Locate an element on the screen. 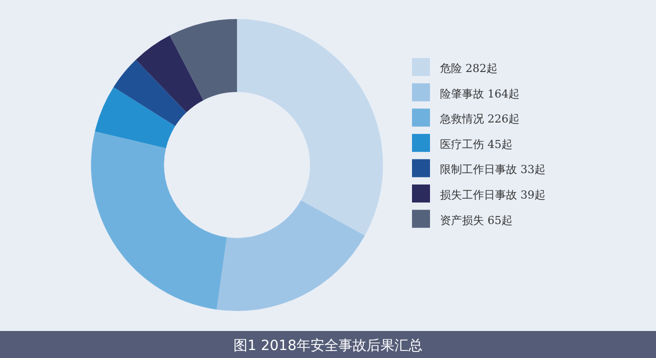 This screenshot has height=358, width=656. legend-label: 险肇事故 164起 is located at coordinates (480, 93).